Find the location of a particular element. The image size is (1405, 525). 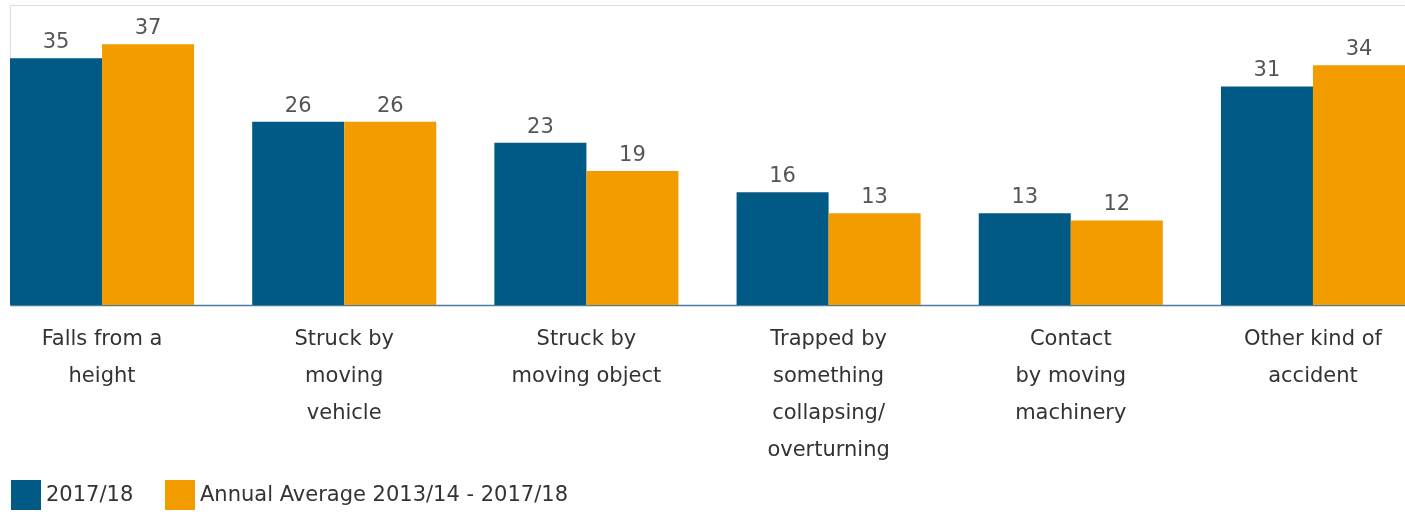

data-label: 12 is located at coordinates (1117, 203).